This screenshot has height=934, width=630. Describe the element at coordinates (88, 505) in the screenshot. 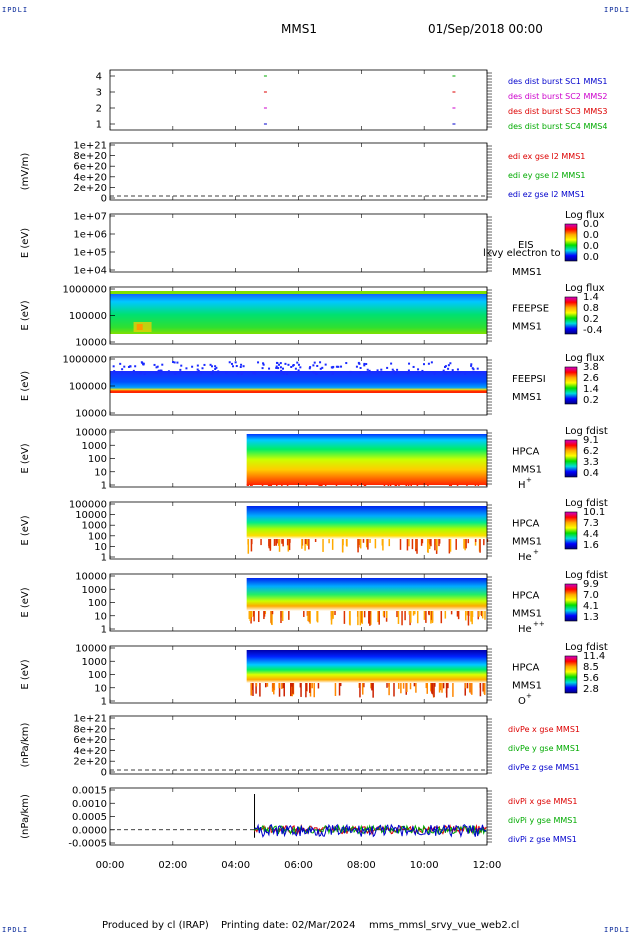

I see `y-tick-label: 100000` at that location.